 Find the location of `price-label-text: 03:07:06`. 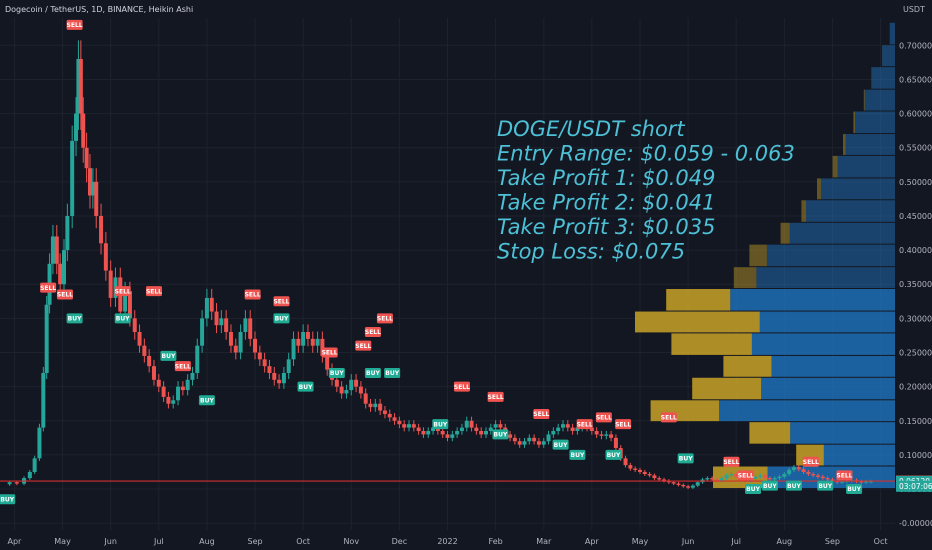

price-label-text: 03:07:06 is located at coordinates (915, 486).